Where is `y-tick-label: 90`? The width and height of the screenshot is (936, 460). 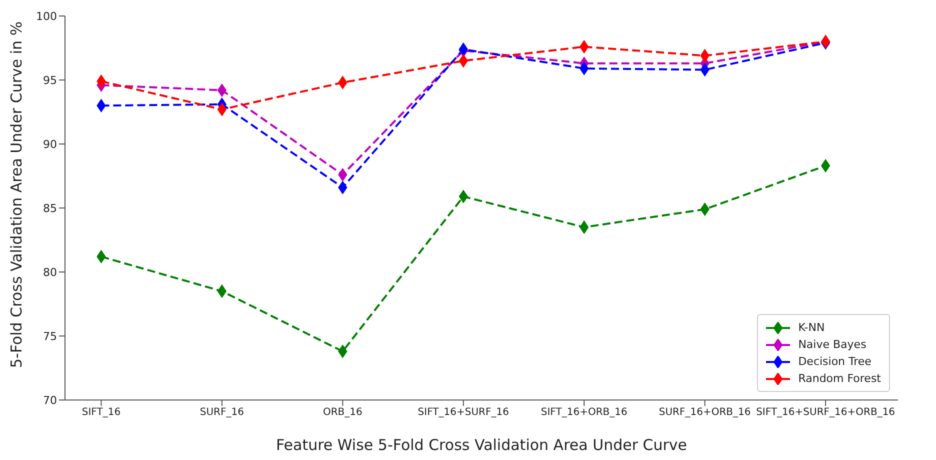
y-tick-label: 90 is located at coordinates (50, 144).